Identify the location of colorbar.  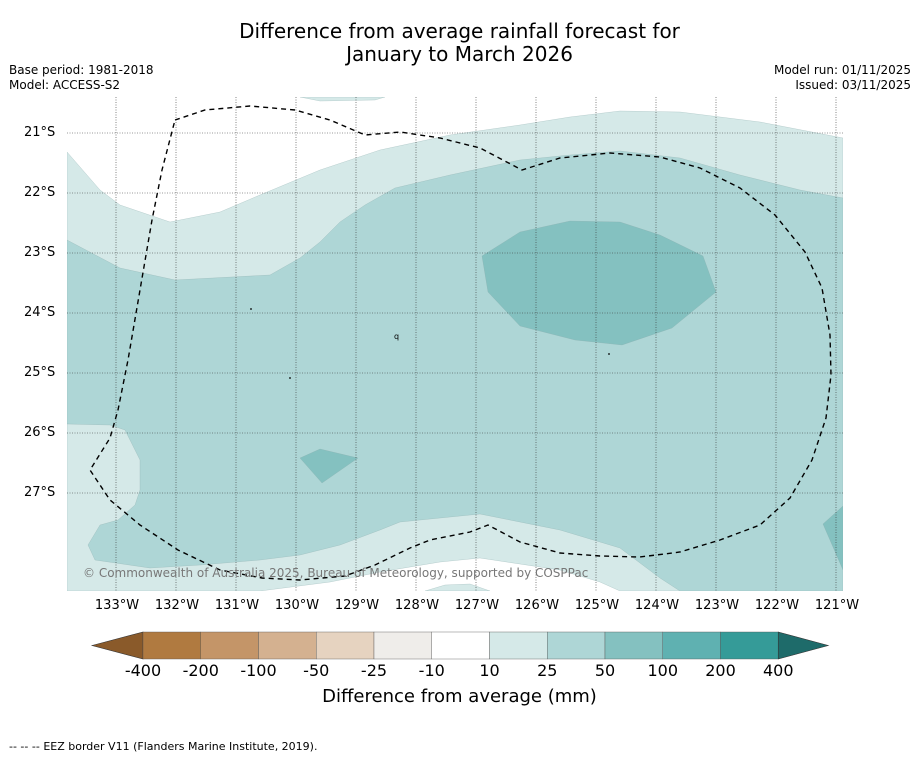
(460, 645).